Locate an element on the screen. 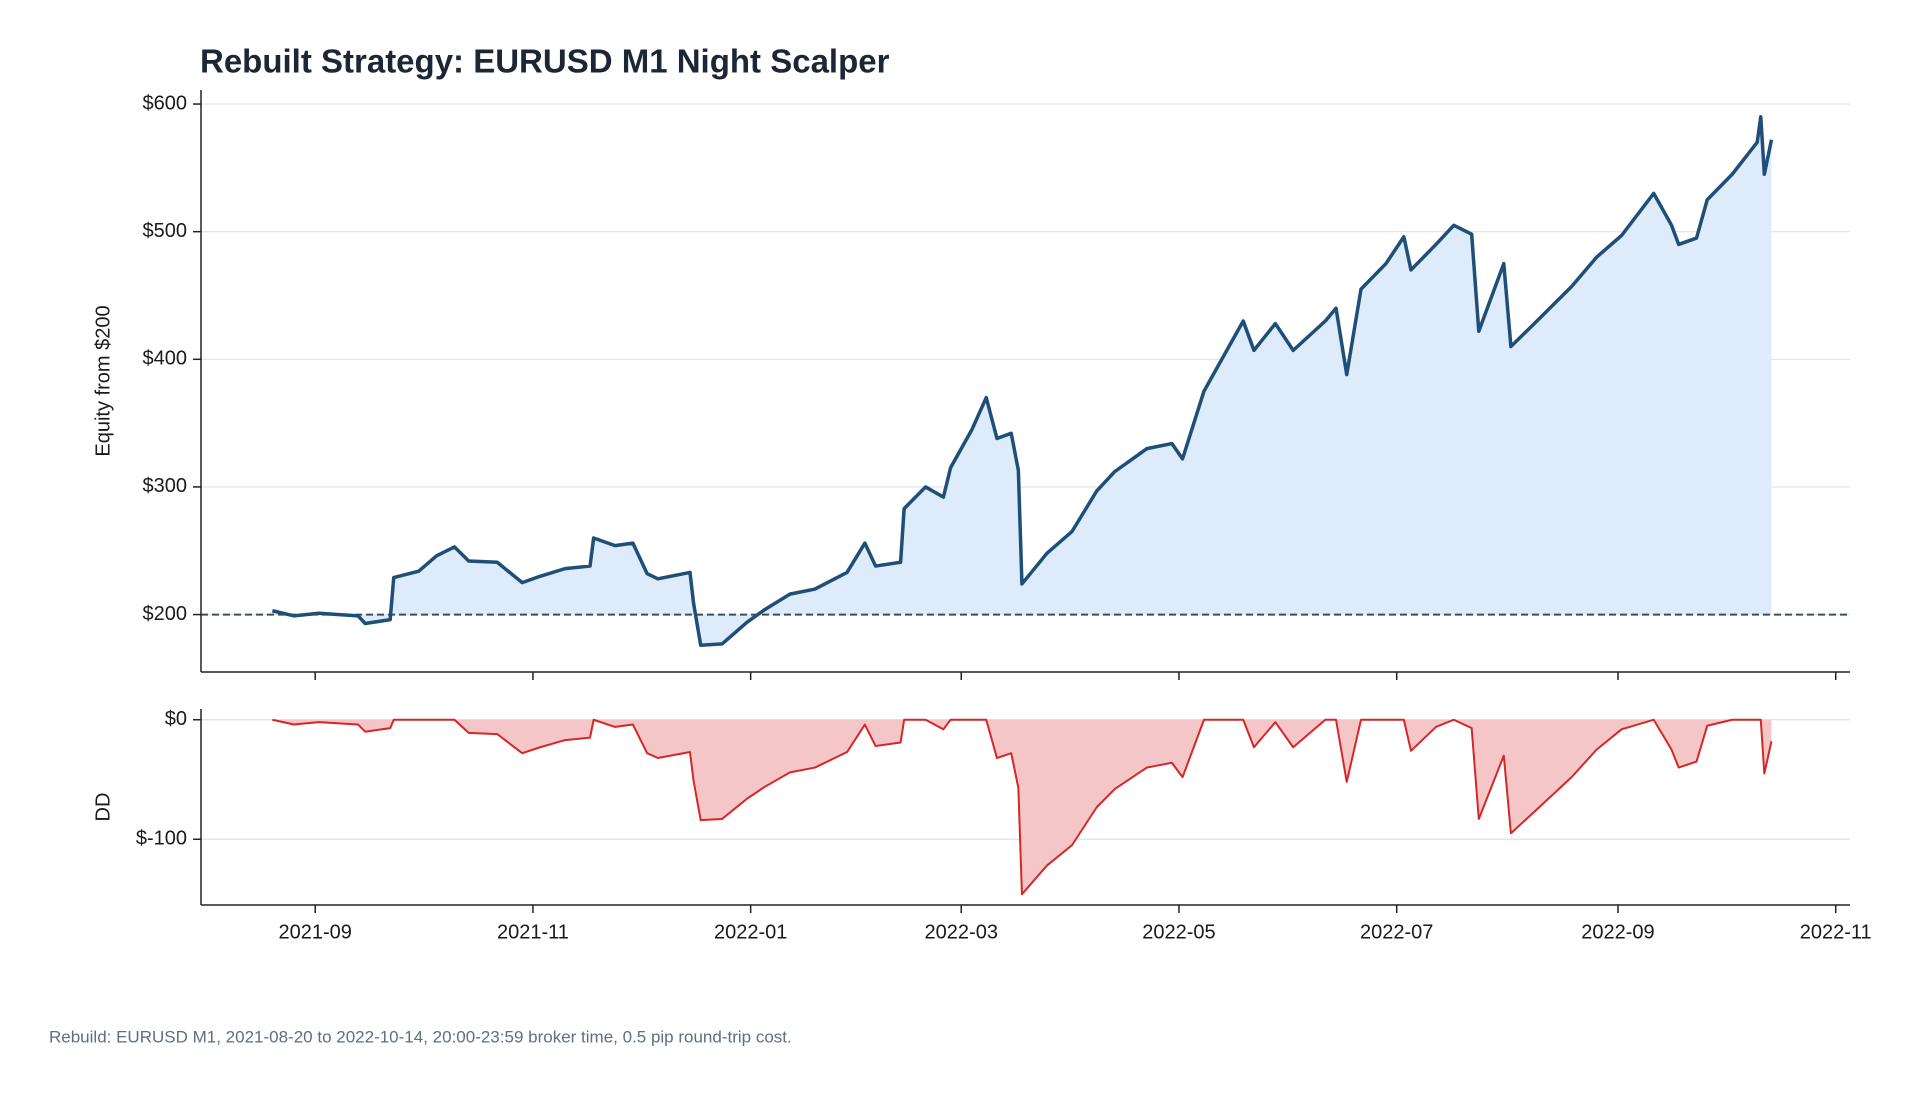 This screenshot has height=1094, width=1920. y-tick-label: $200 is located at coordinates (165, 614).